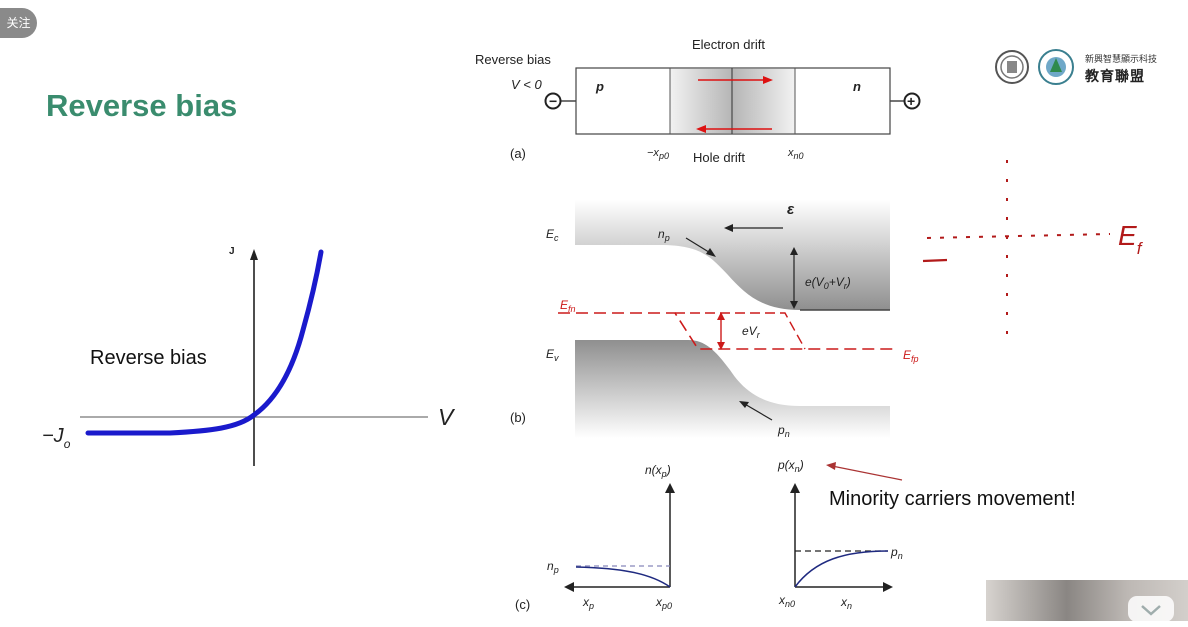  I want to click on xp0-axis-label: xp0, so click(663, 603).